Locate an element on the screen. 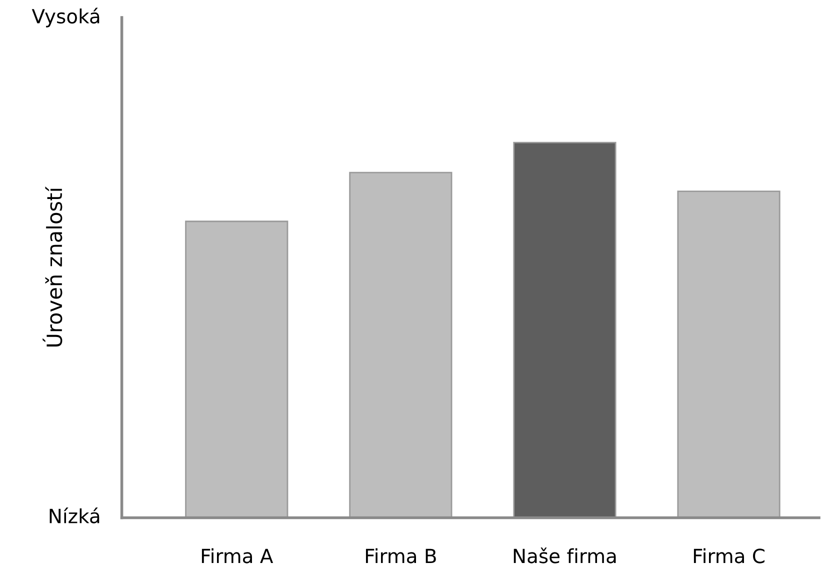  x-tick-label: Firma A is located at coordinates (238, 556).